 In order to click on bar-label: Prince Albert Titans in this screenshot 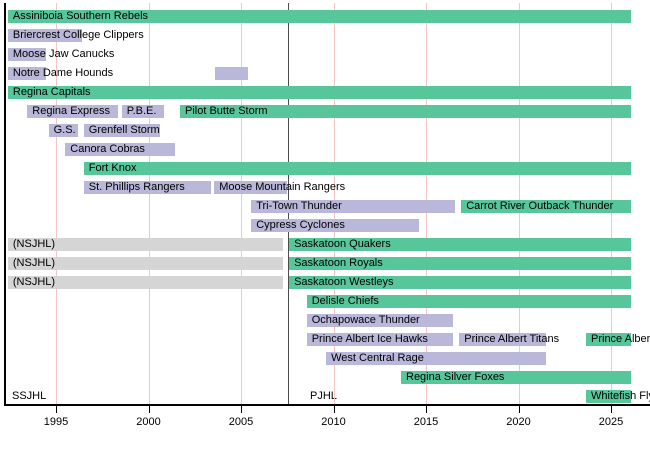, I will do `click(512, 339)`.